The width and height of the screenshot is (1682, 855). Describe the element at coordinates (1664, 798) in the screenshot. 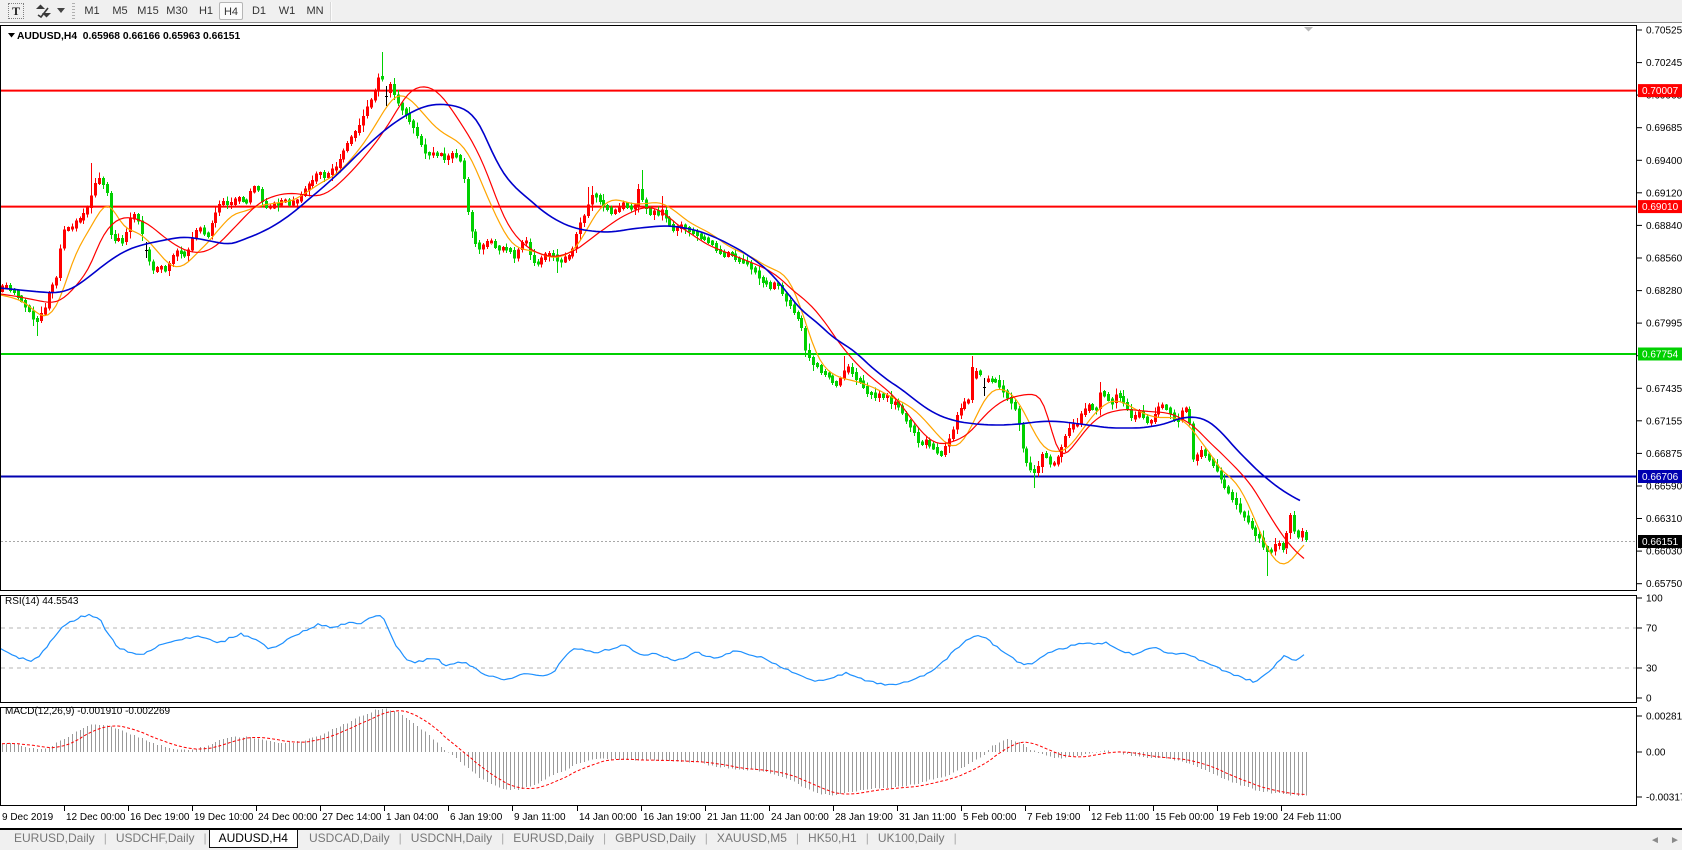

I see `svg-text: -0.003179` at that location.